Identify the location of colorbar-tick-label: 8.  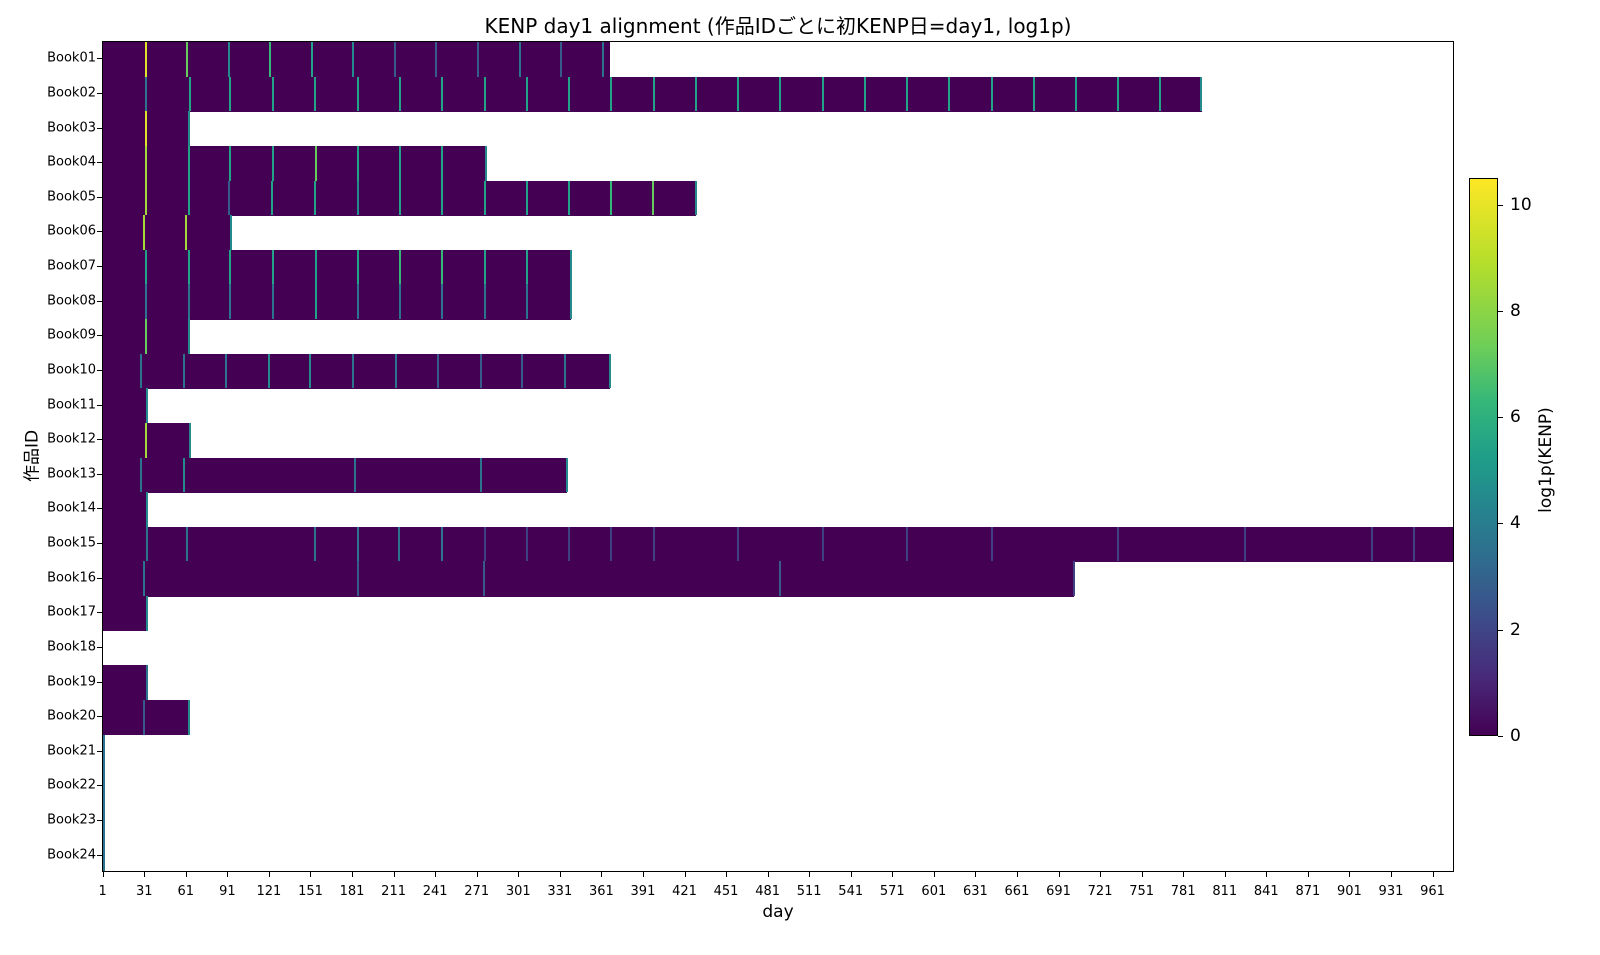
(1515, 310).